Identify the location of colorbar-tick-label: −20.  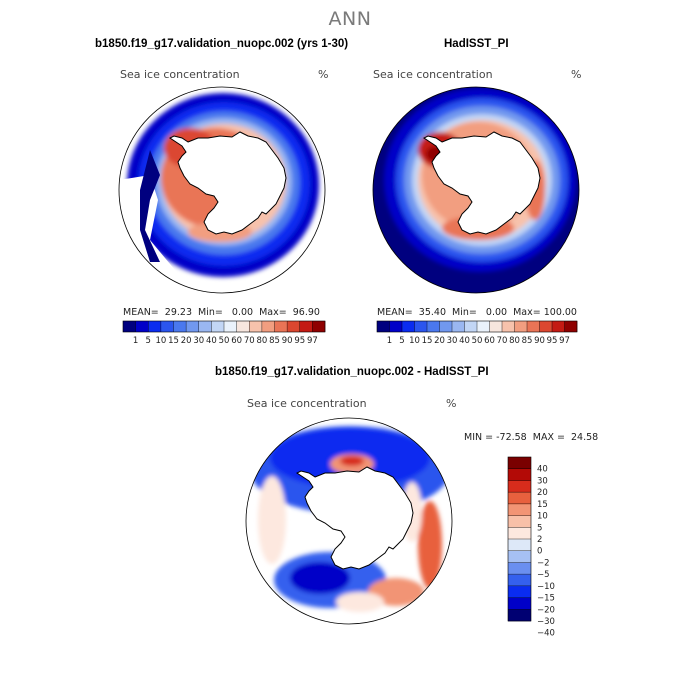
(546, 610).